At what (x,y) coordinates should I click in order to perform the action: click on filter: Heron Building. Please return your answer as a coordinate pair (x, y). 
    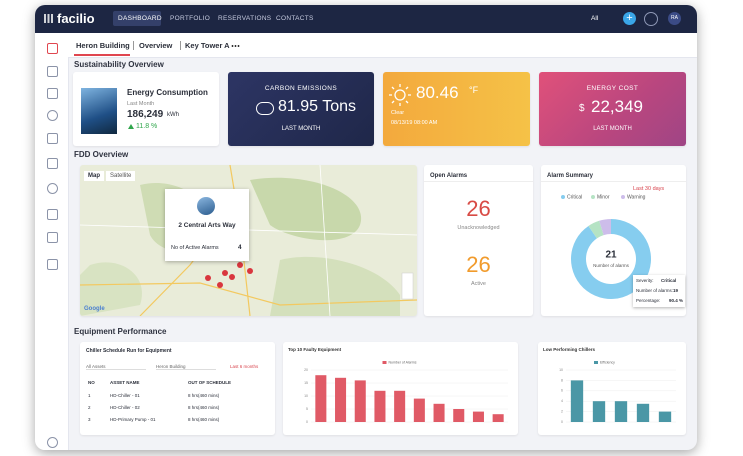
    Looking at the image, I should click on (186, 367).